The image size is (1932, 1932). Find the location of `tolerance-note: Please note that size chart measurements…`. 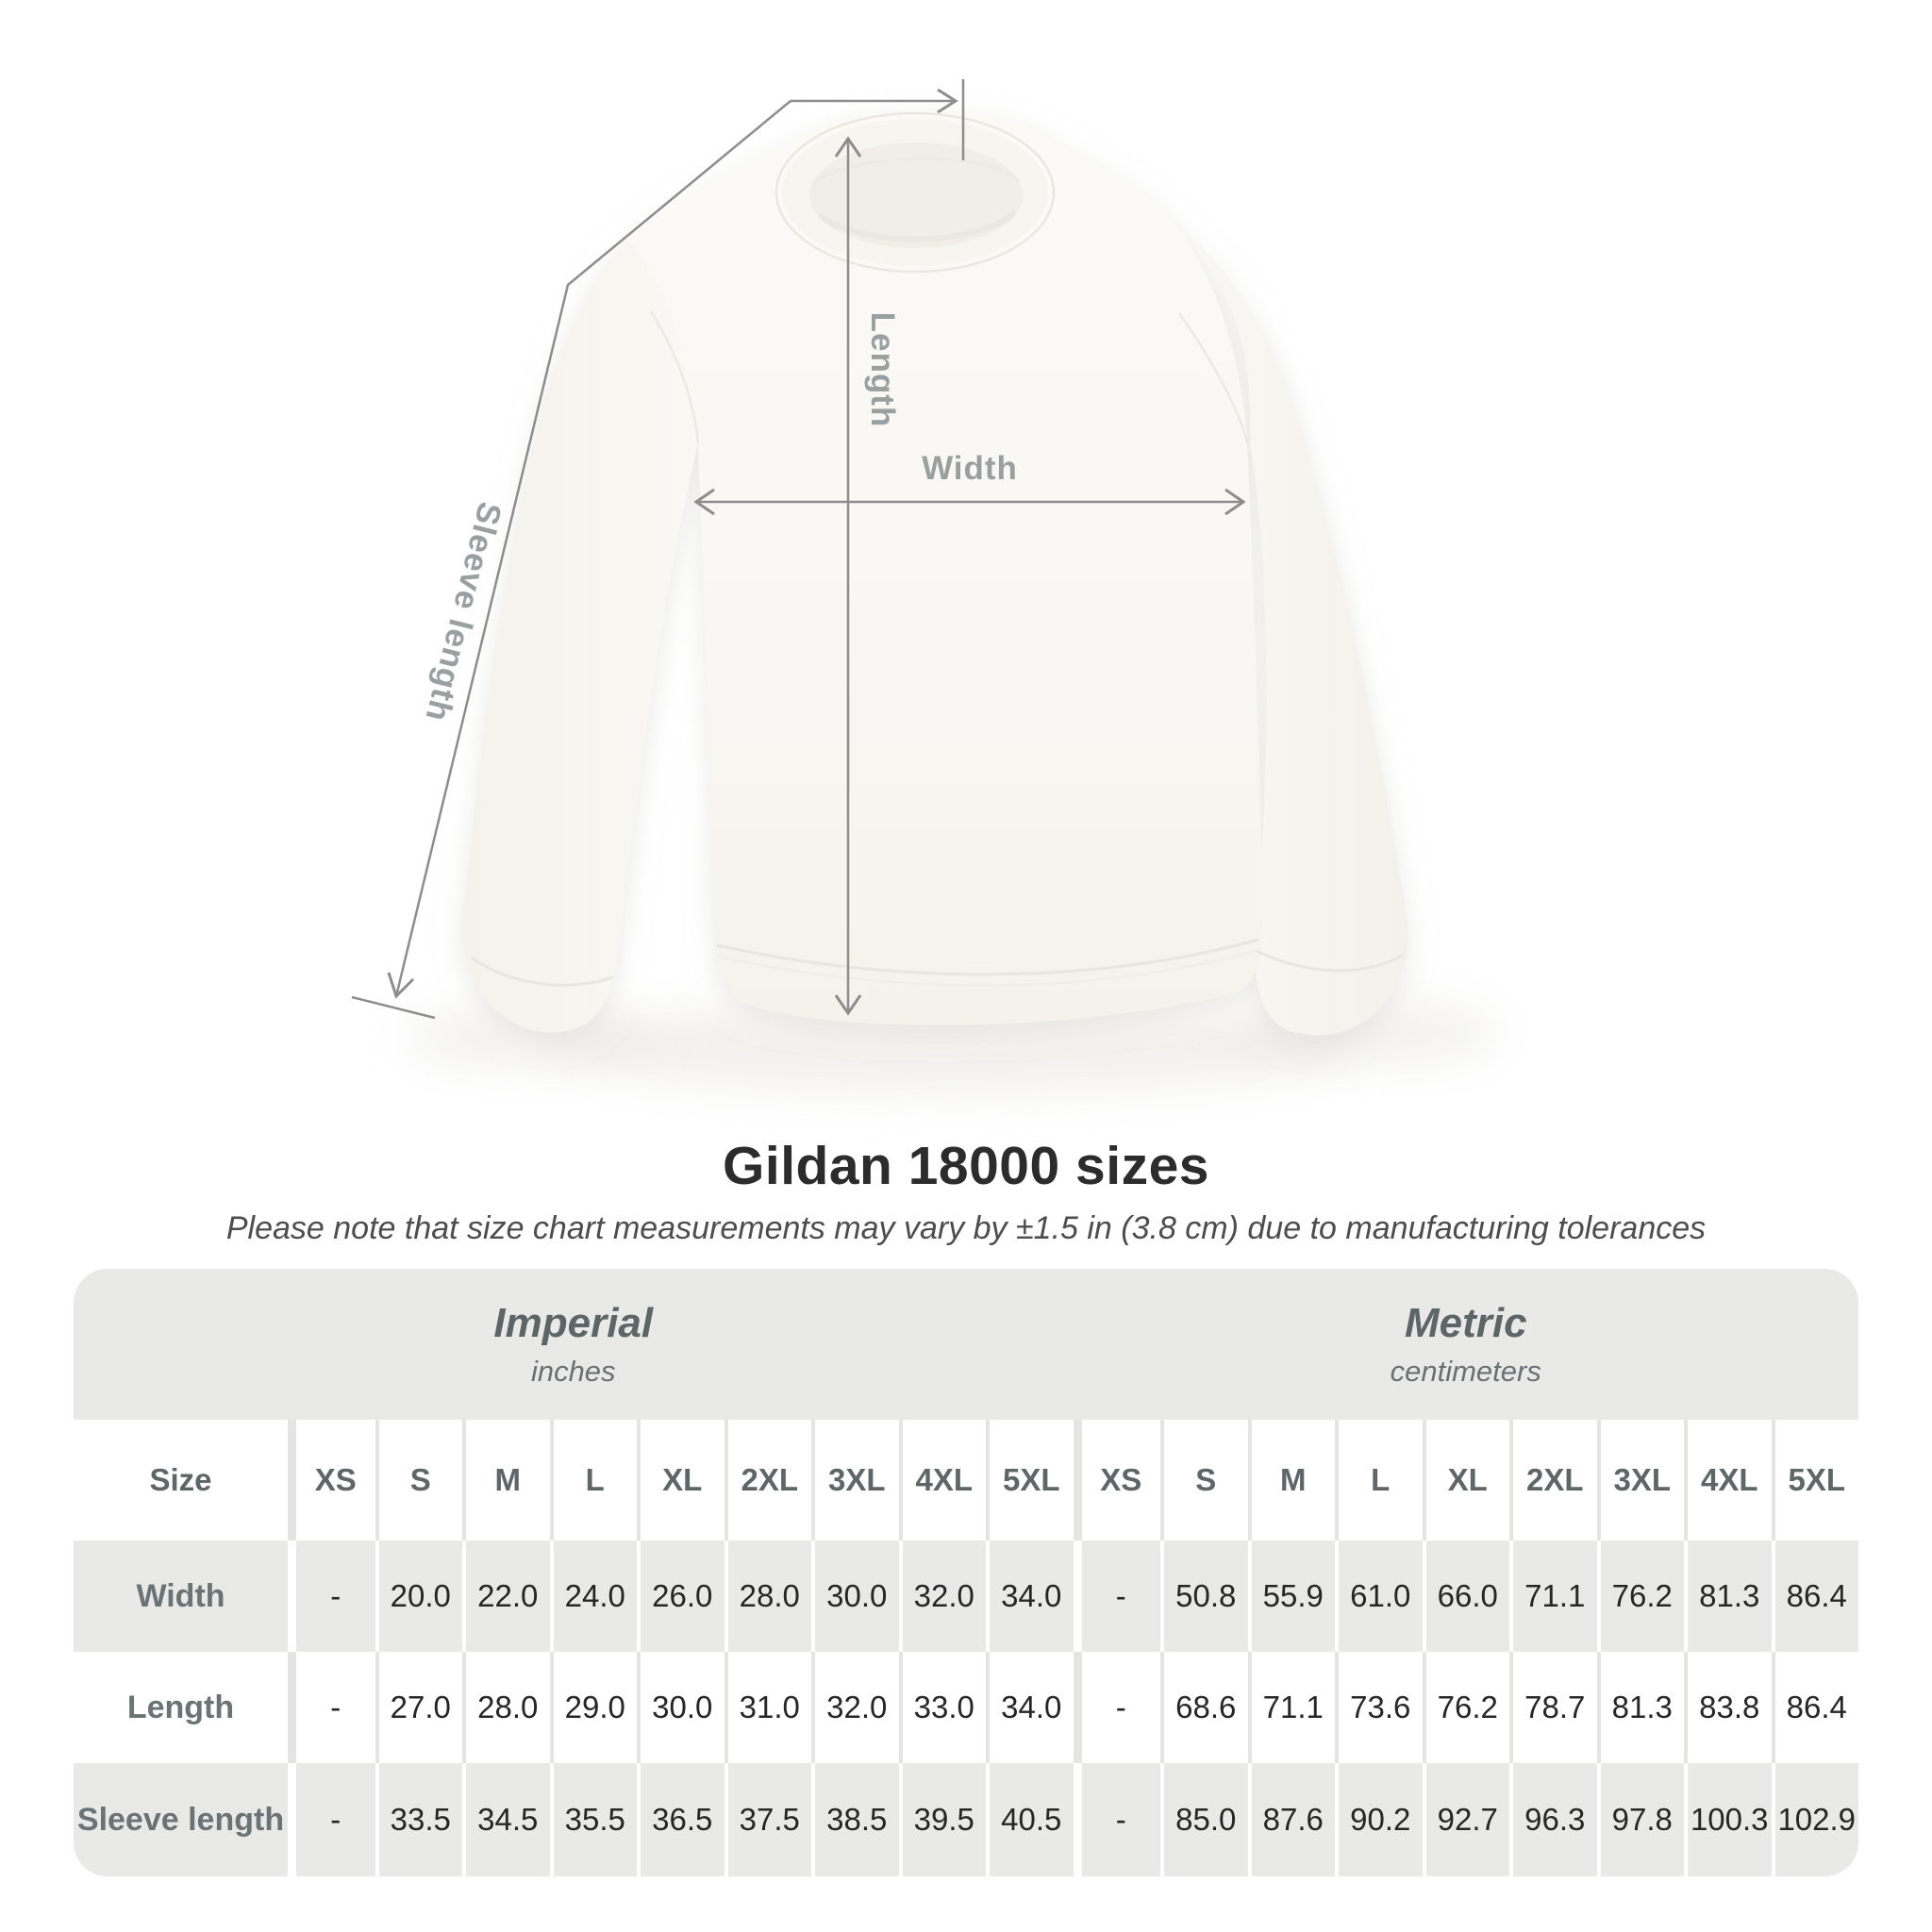

tolerance-note: Please note that size chart measurements… is located at coordinates (966, 1228).